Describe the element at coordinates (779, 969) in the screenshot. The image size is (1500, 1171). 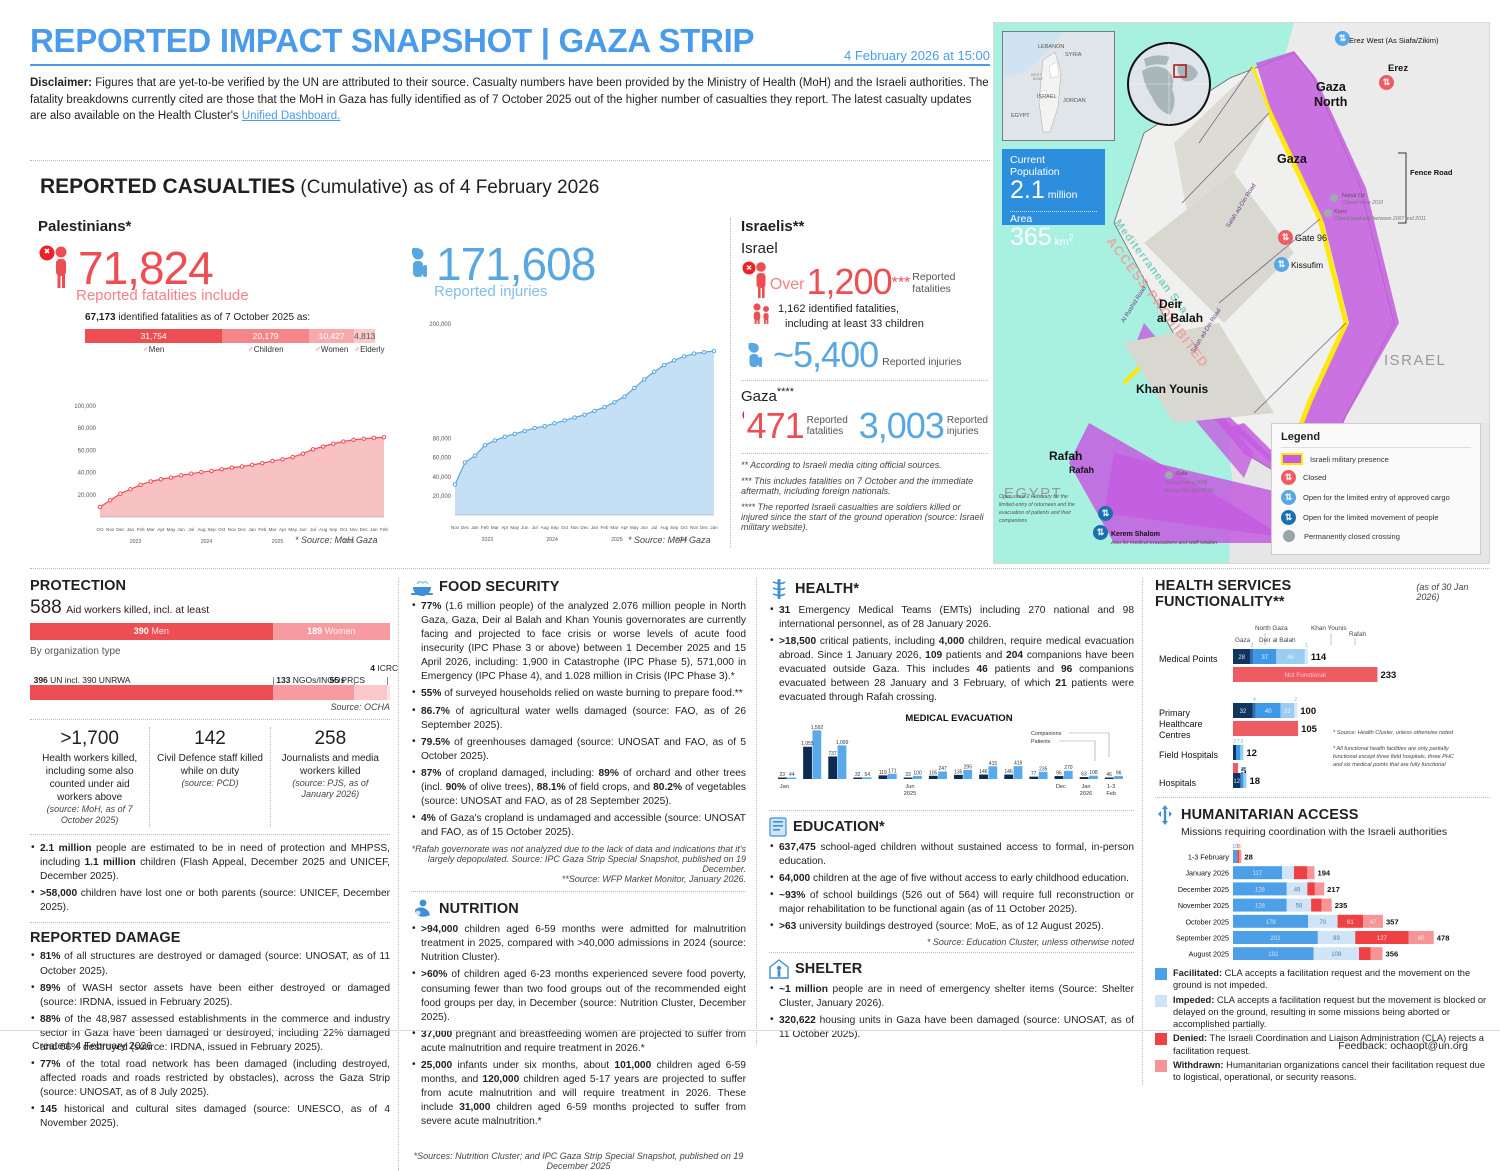
I see `shelter-home-icon` at that location.